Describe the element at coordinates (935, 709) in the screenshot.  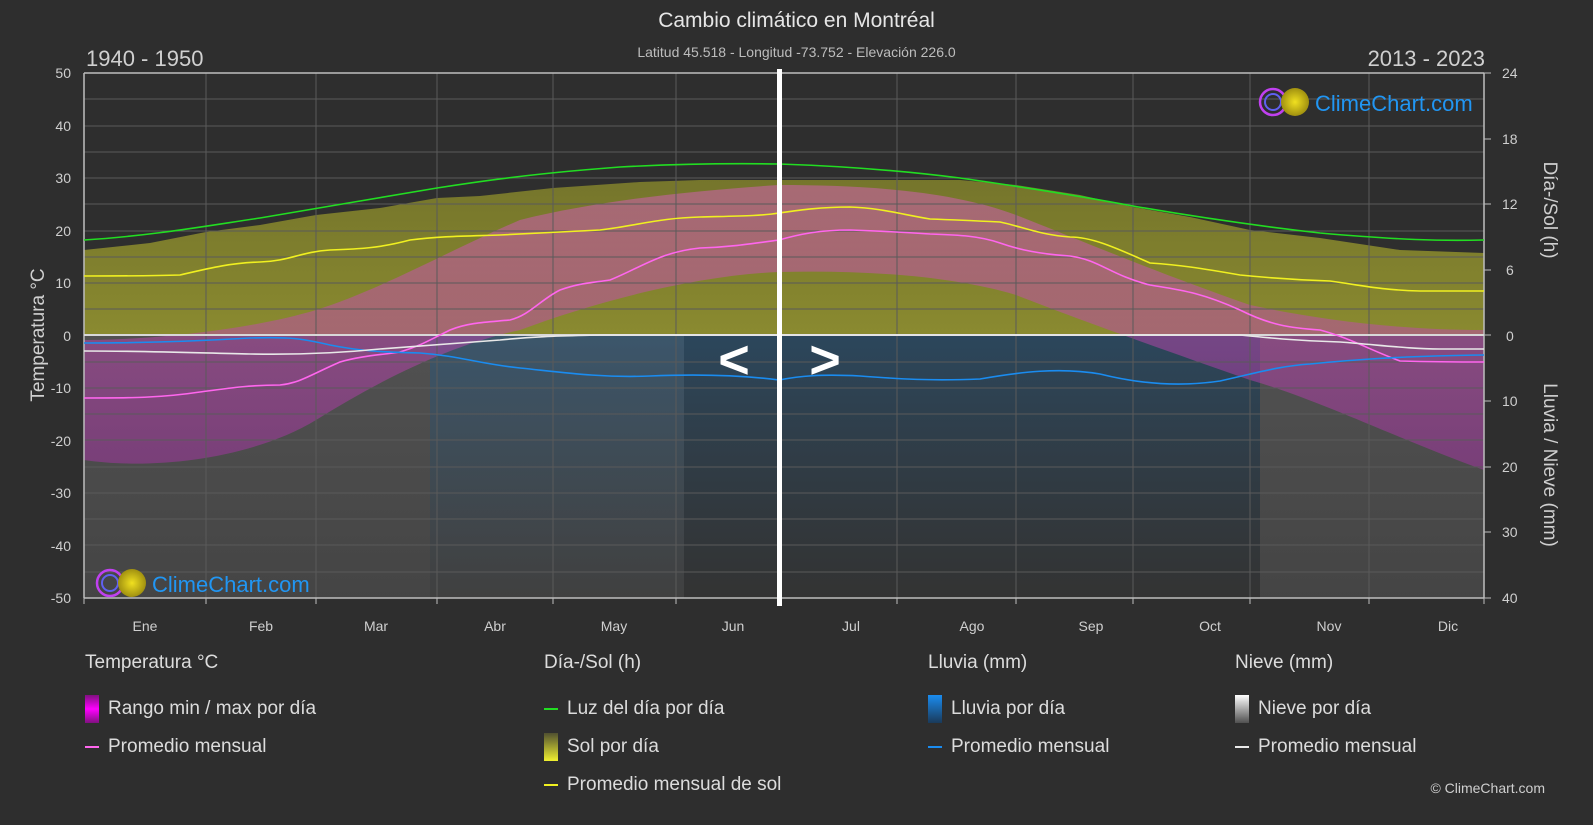
I see `rain-swatch-icon` at that location.